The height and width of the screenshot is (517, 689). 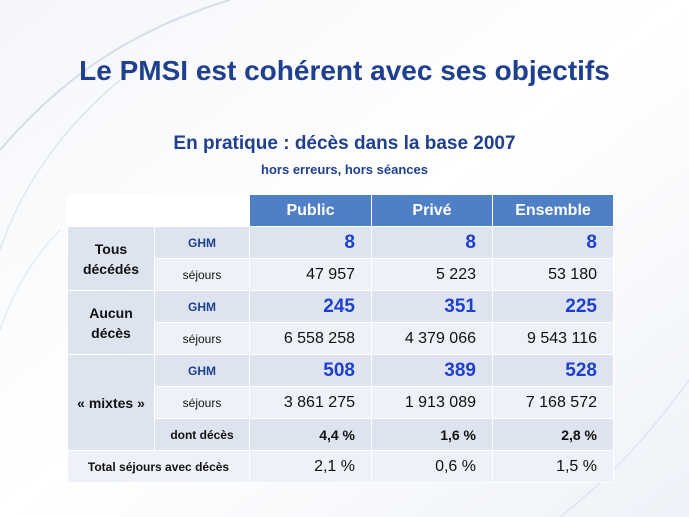 What do you see at coordinates (432, 370) in the screenshot?
I see `cell-ghm-prive: 389` at bounding box center [432, 370].